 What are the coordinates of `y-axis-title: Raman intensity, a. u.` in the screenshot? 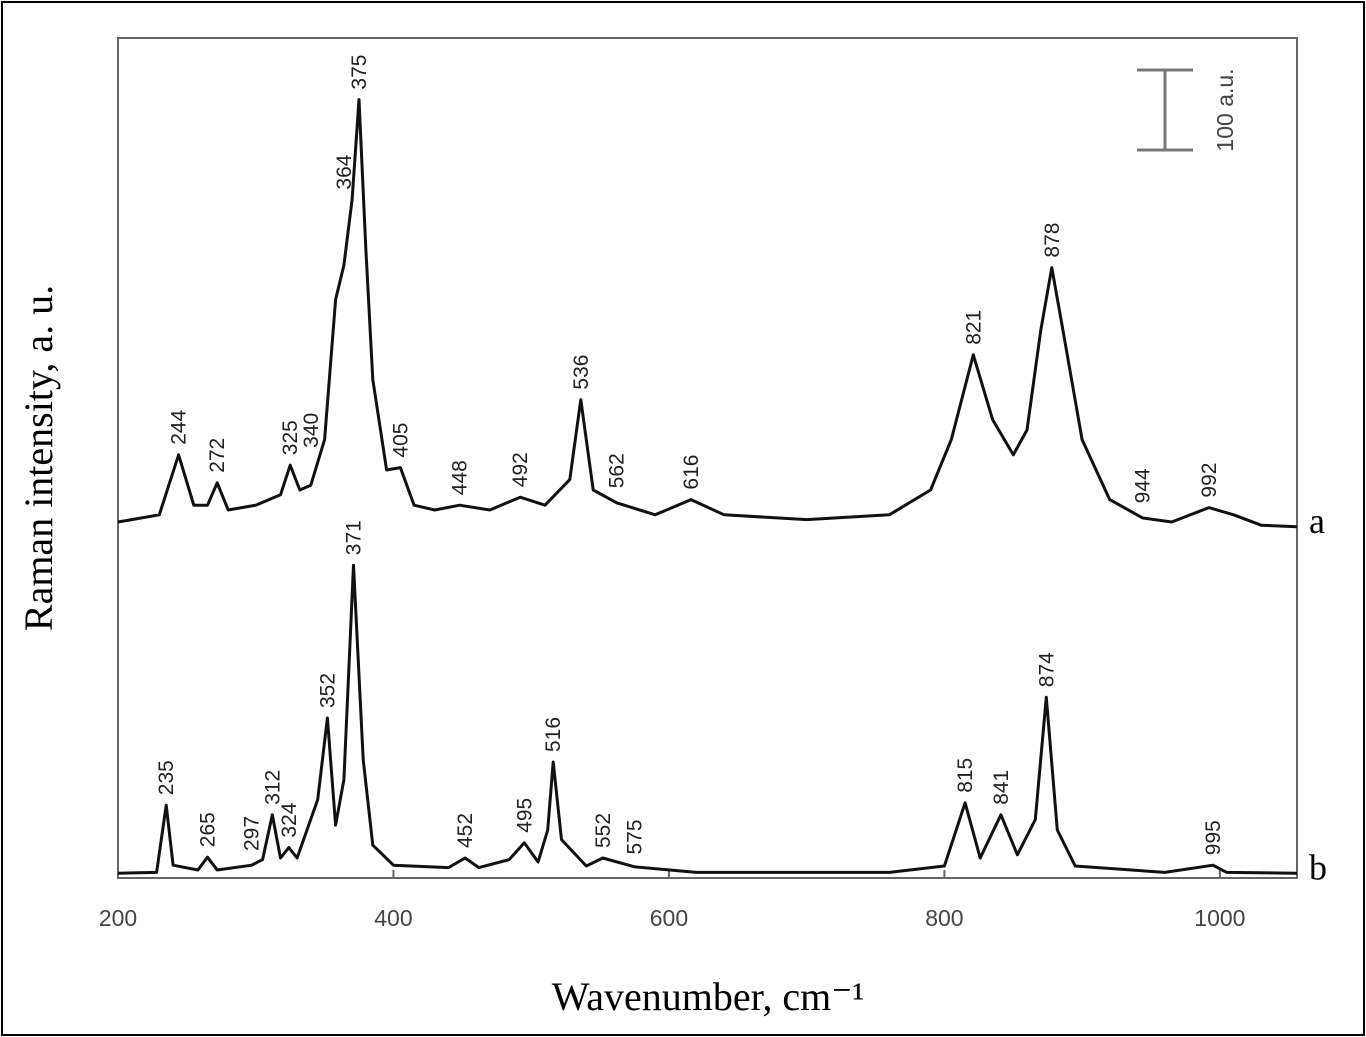 It's located at (38, 458).